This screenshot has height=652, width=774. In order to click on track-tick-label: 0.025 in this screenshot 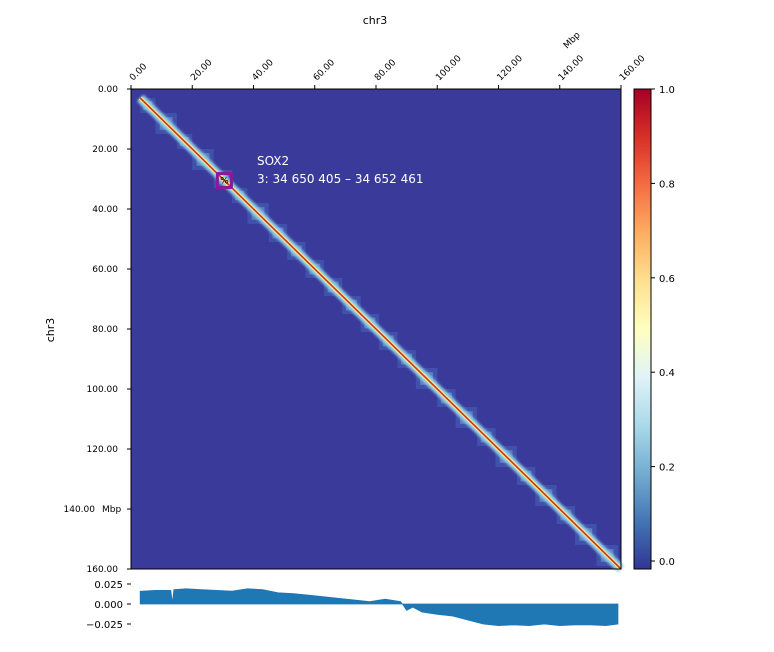, I will do `click(108, 585)`.